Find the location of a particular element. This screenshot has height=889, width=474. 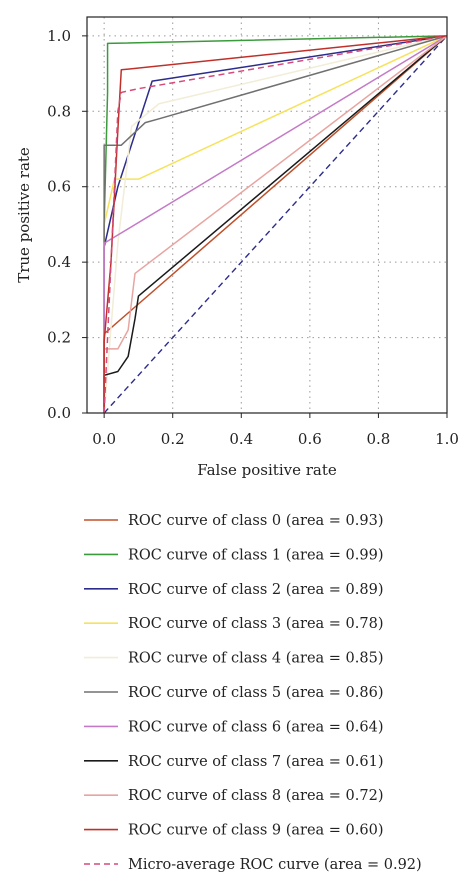

legend-label-8: ROC curve of class 8 (area = 0.72) is located at coordinates (256, 796).